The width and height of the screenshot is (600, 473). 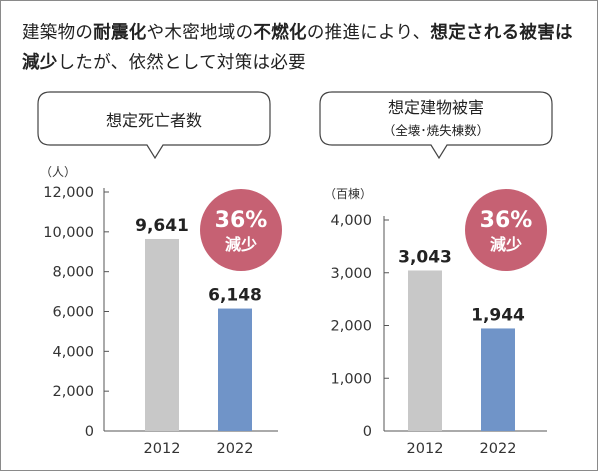 What do you see at coordinates (58, 33) in the screenshot?
I see `headline-segment-1: 建築物の` at bounding box center [58, 33].